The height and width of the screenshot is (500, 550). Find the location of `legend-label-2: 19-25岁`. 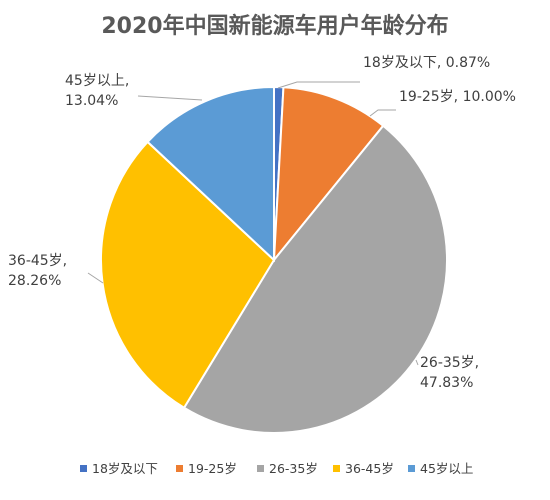

legend-label-2: 19-25岁 is located at coordinates (212, 468).